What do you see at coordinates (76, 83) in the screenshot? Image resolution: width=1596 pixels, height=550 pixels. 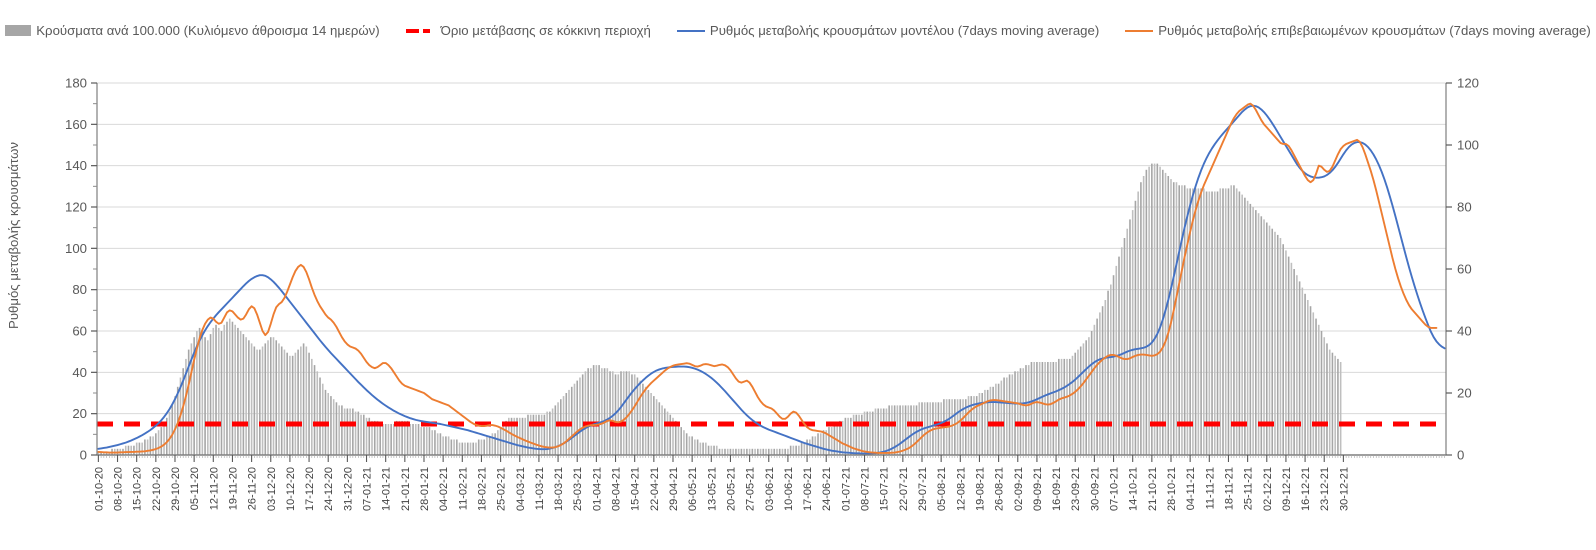 I see `svg-text: 180` at bounding box center [76, 83].